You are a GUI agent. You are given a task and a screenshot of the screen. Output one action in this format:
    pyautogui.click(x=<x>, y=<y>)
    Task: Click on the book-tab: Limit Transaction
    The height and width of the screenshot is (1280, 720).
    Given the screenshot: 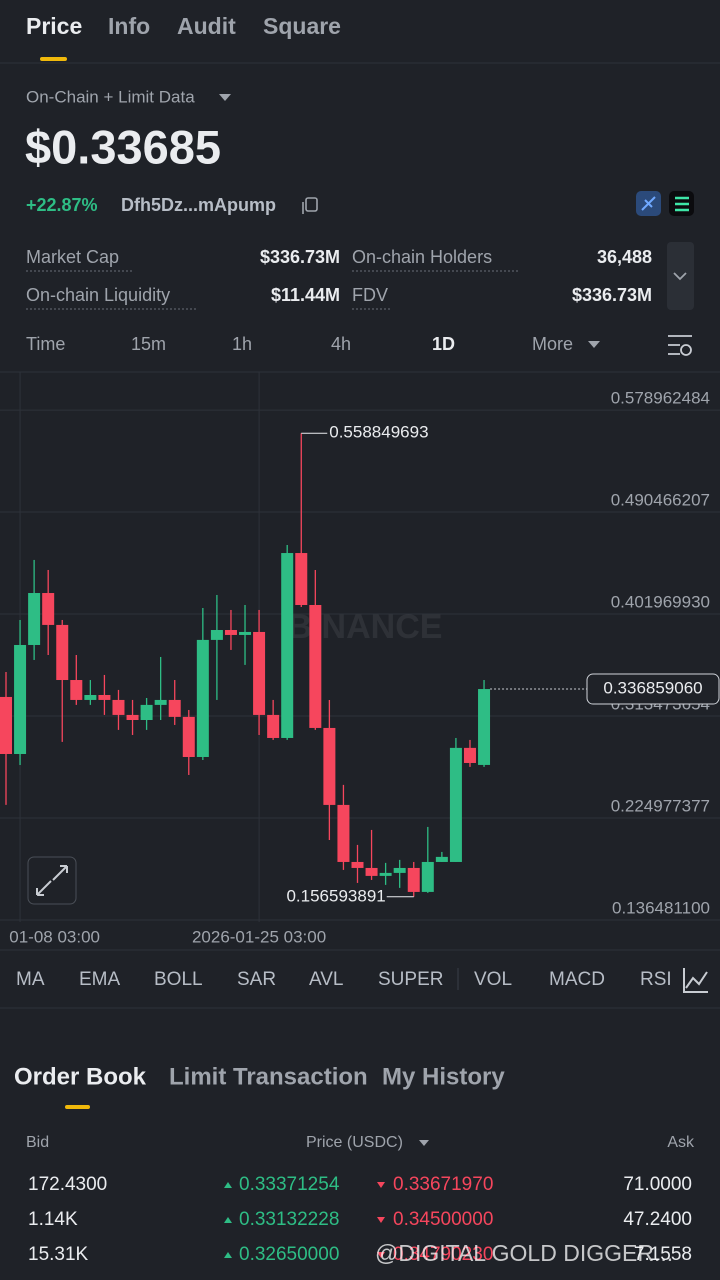 What is the action you would take?
    pyautogui.click(x=268, y=1076)
    